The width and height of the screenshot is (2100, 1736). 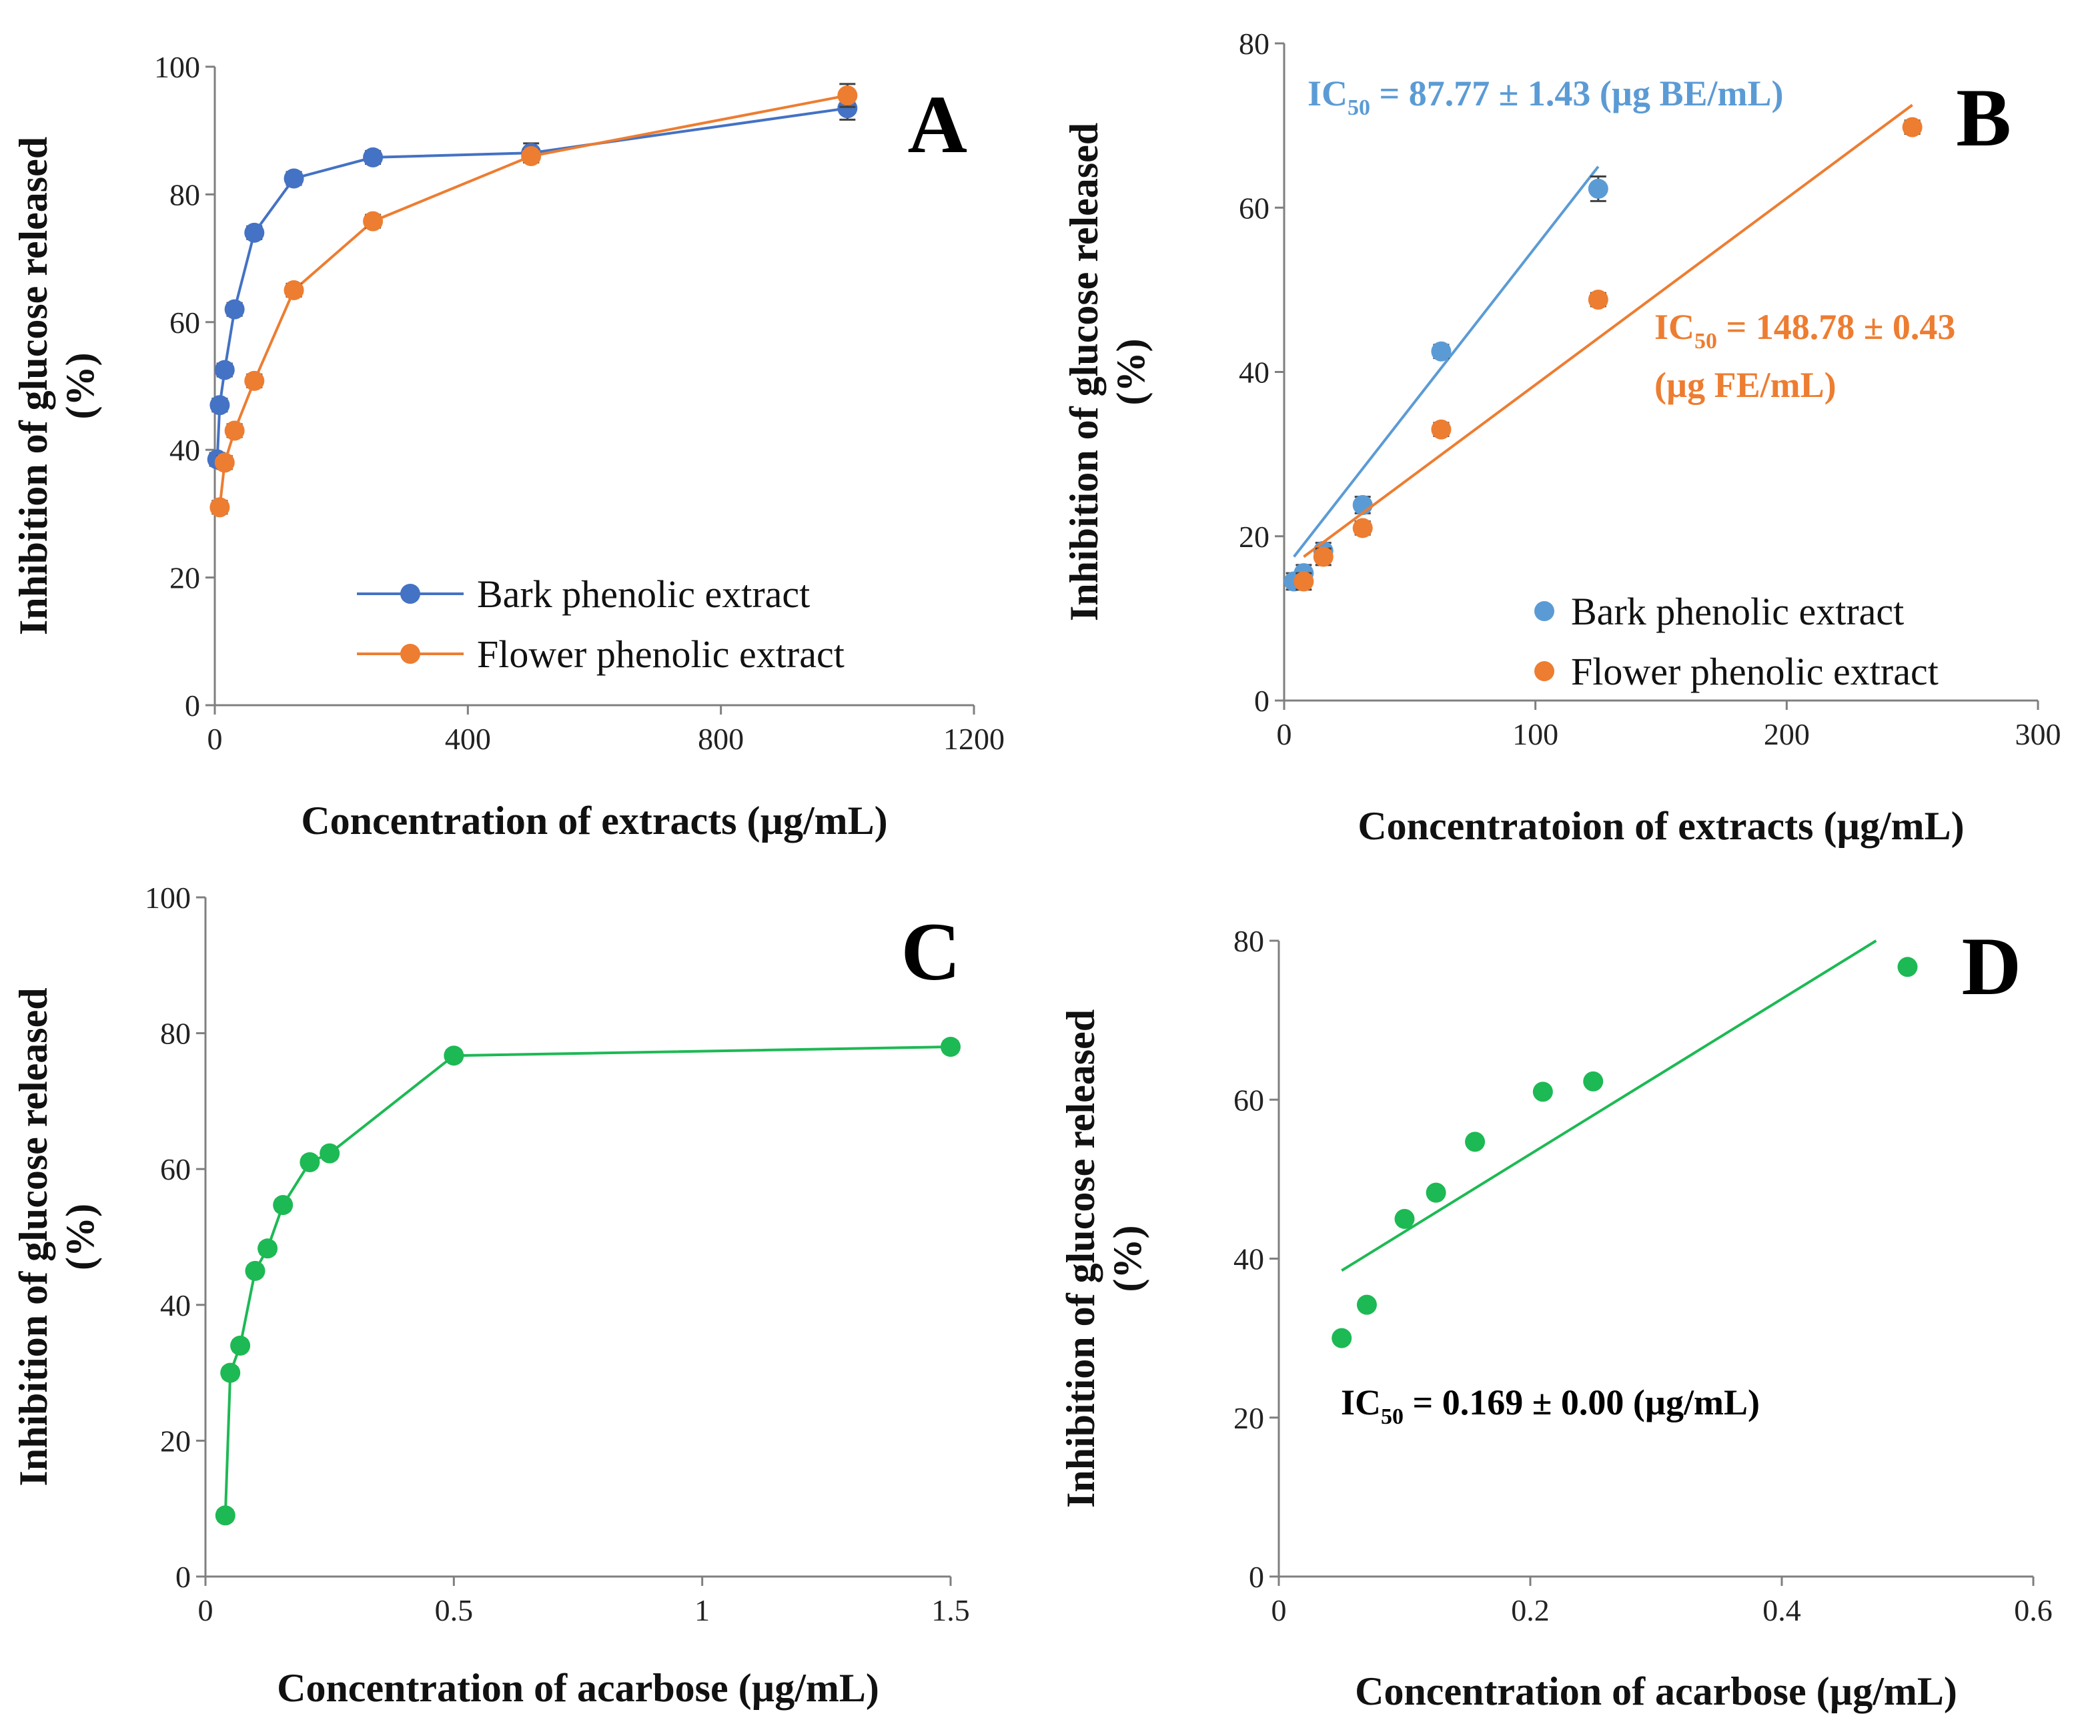 I want to click on ic50-annotation: IC50 = 148.78 ± 0.43 (µg FE/mL), so click(x=1804, y=356).